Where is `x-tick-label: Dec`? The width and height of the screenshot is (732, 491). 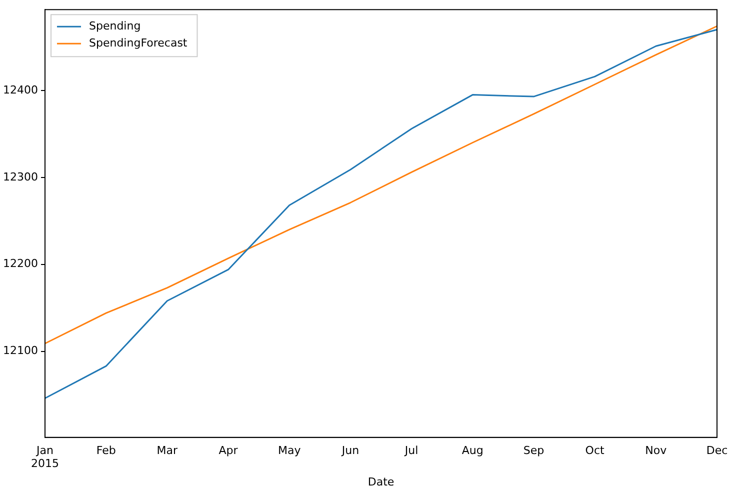 x-tick-label: Dec is located at coordinates (717, 450).